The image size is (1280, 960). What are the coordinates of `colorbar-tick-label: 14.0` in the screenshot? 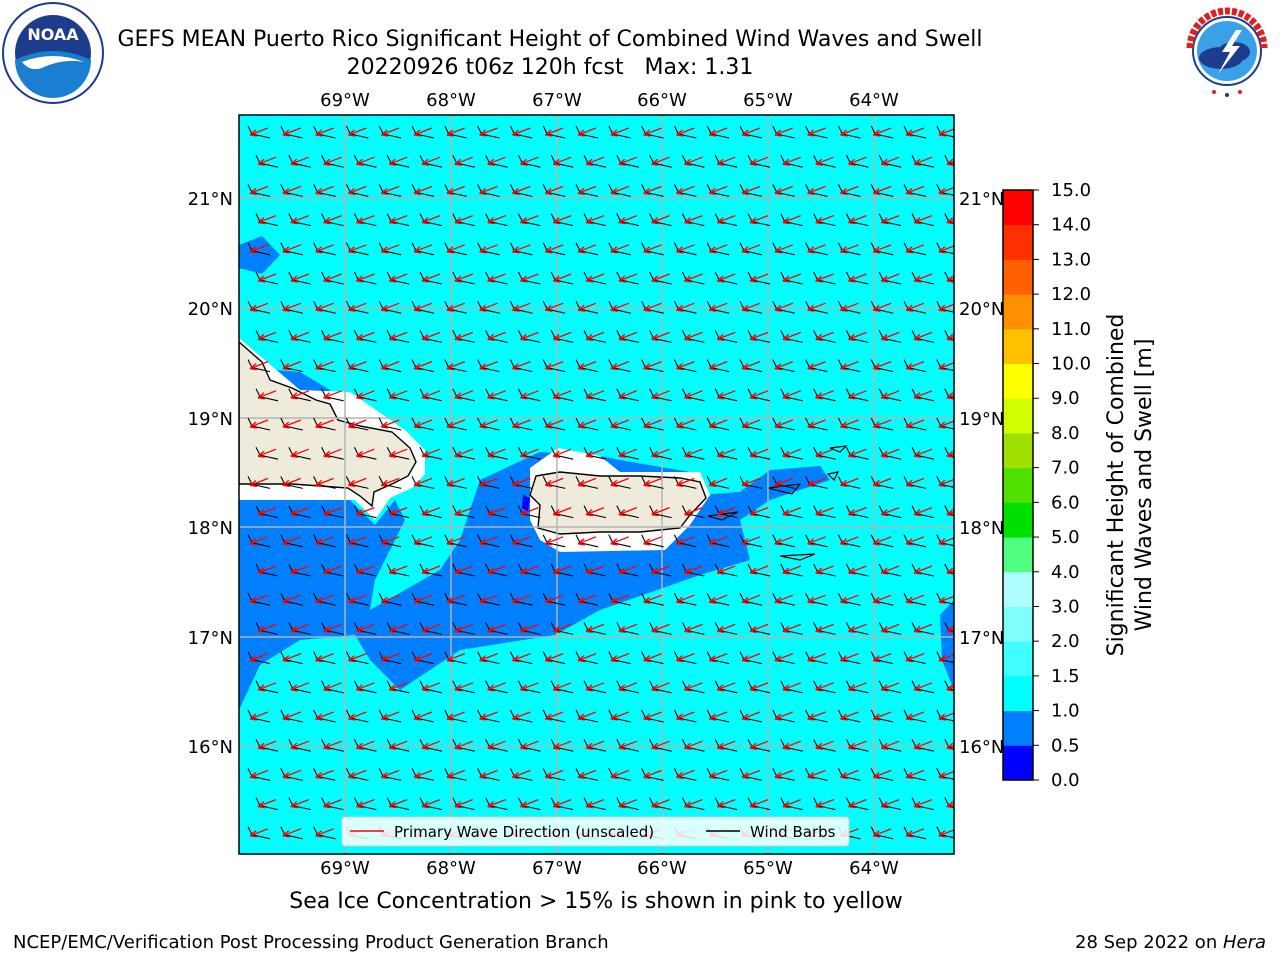 It's located at (1071, 225).